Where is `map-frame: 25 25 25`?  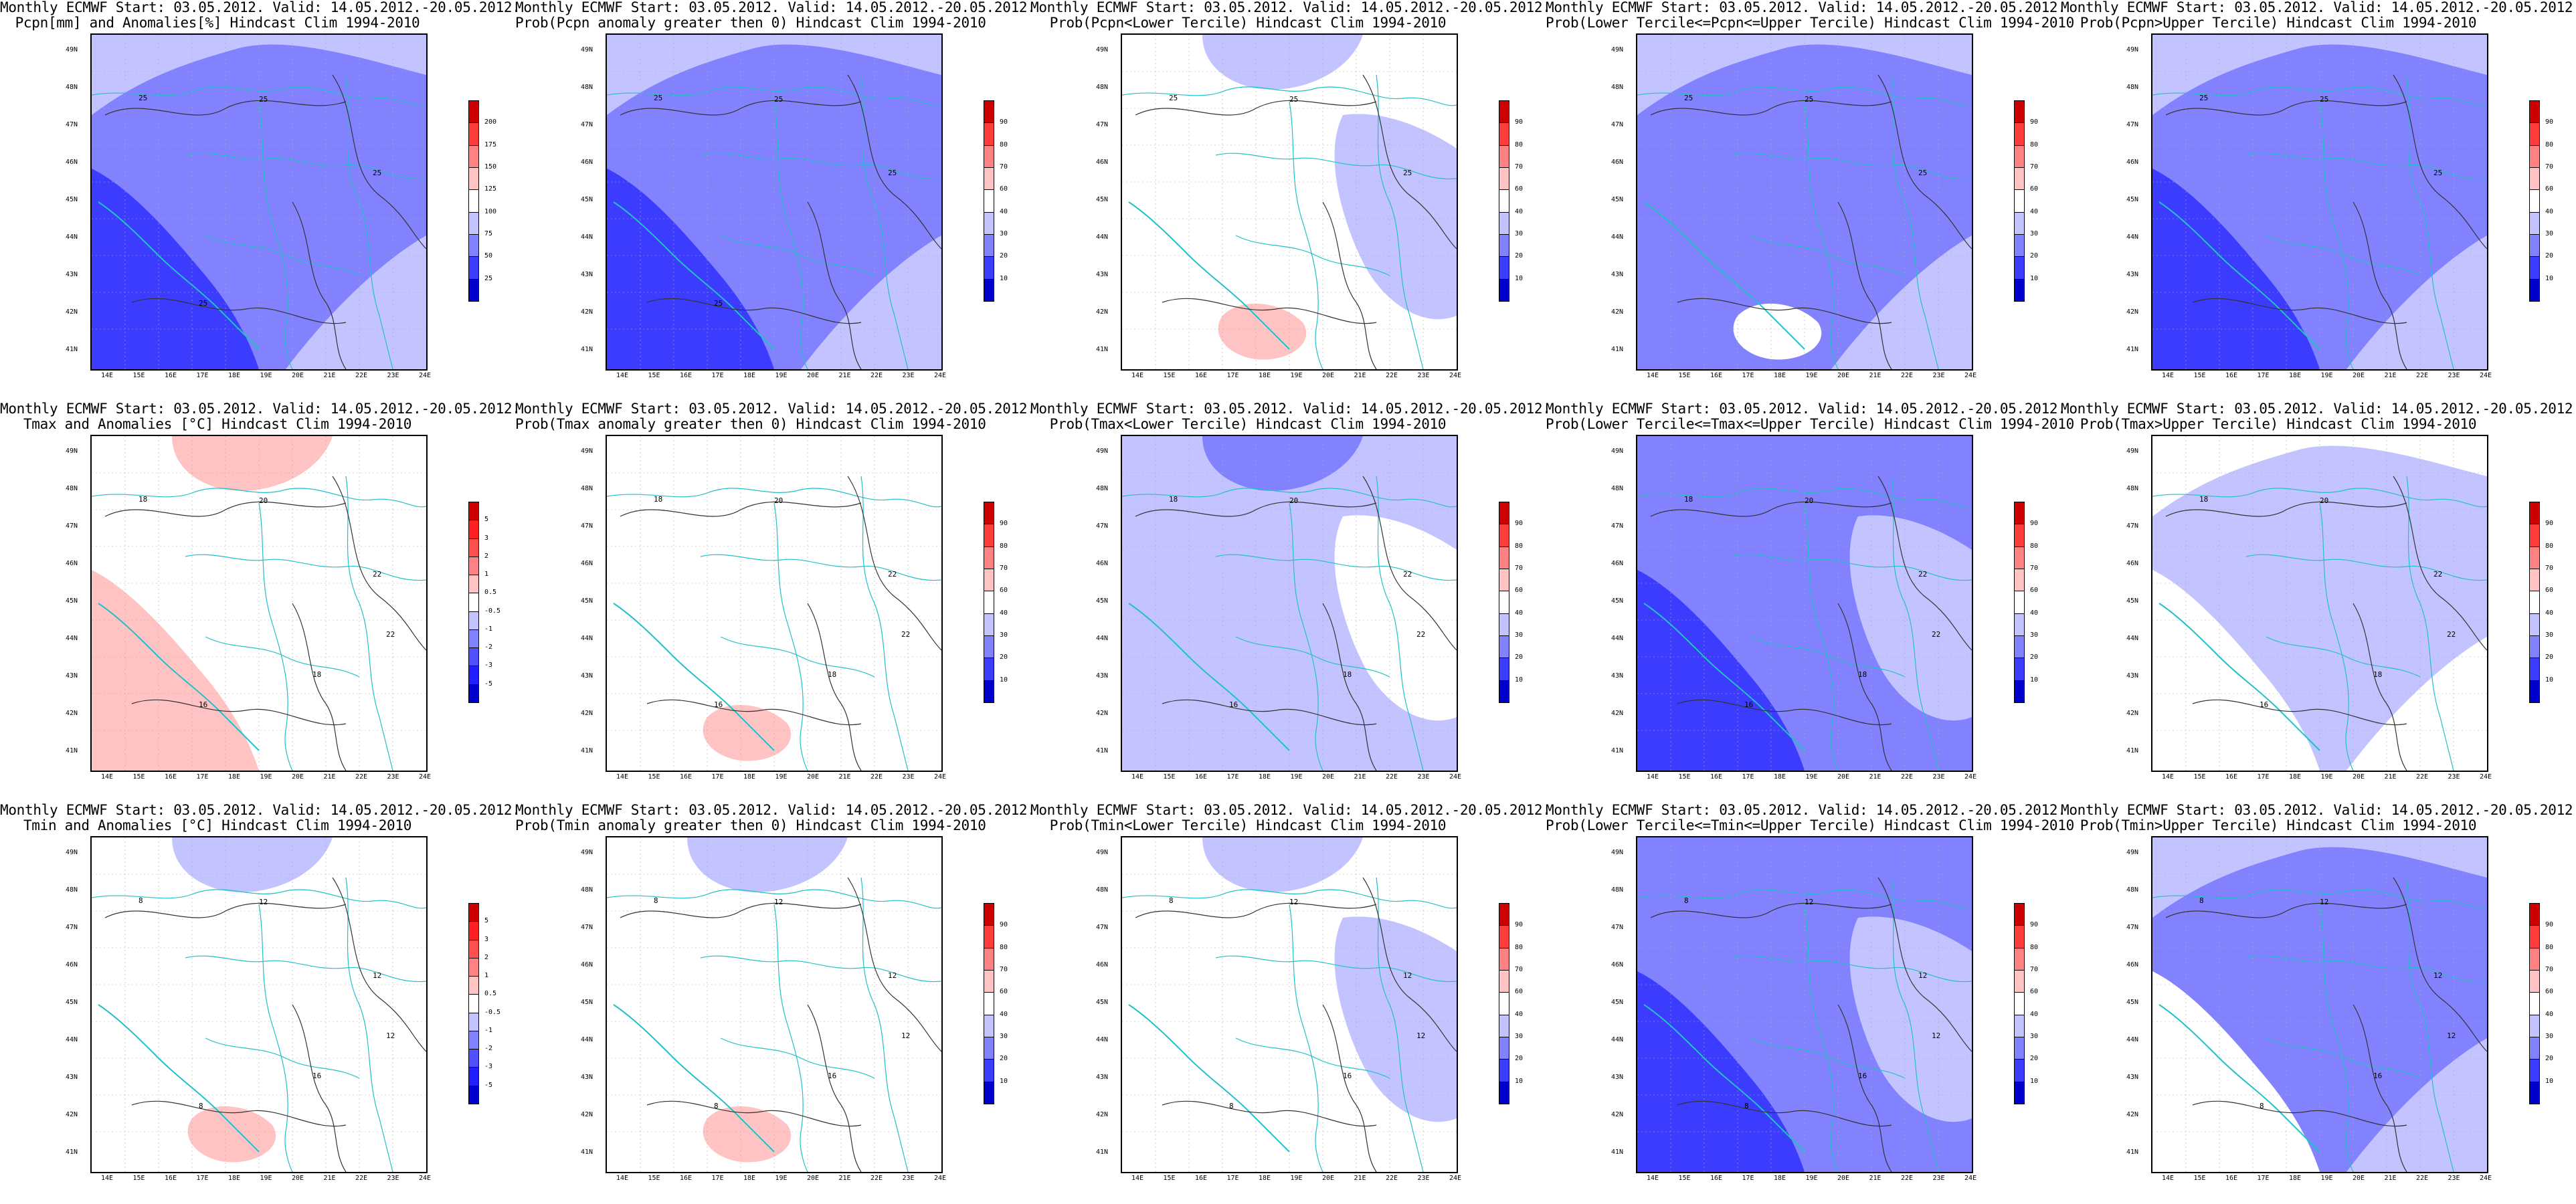
map-frame: 25 25 25 is located at coordinates (2319, 202).